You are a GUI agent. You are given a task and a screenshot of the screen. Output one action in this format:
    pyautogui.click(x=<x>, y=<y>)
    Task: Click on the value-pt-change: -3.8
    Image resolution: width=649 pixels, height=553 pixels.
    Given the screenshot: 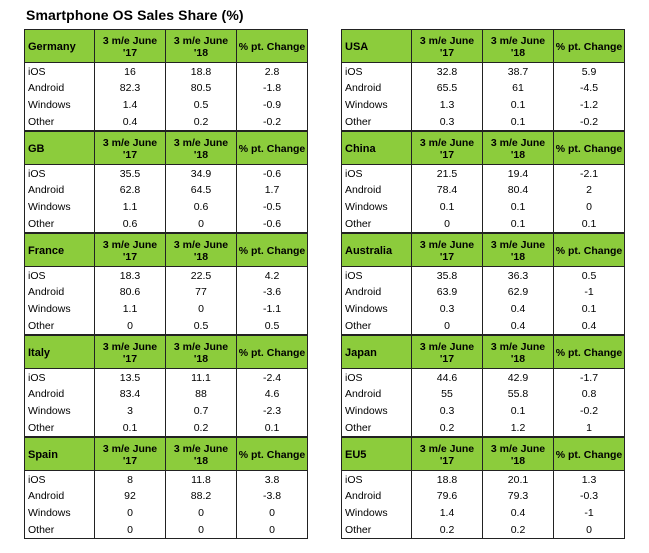 What is the action you would take?
    pyautogui.click(x=272, y=496)
    